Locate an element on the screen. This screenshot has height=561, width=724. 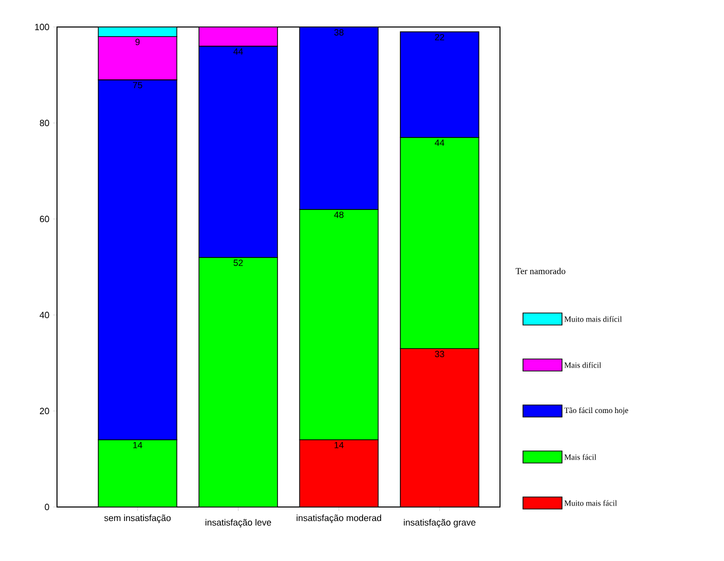
data-label: 52 is located at coordinates (238, 263).